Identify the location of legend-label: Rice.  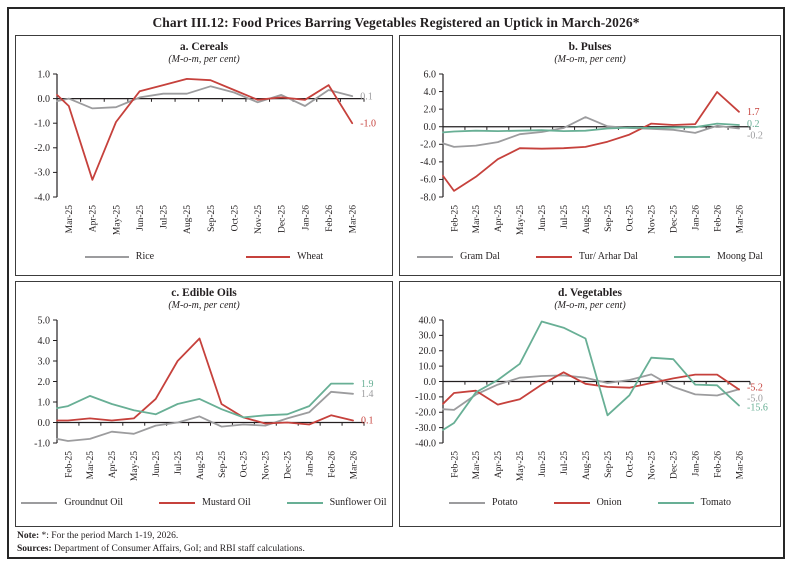
(145, 256).